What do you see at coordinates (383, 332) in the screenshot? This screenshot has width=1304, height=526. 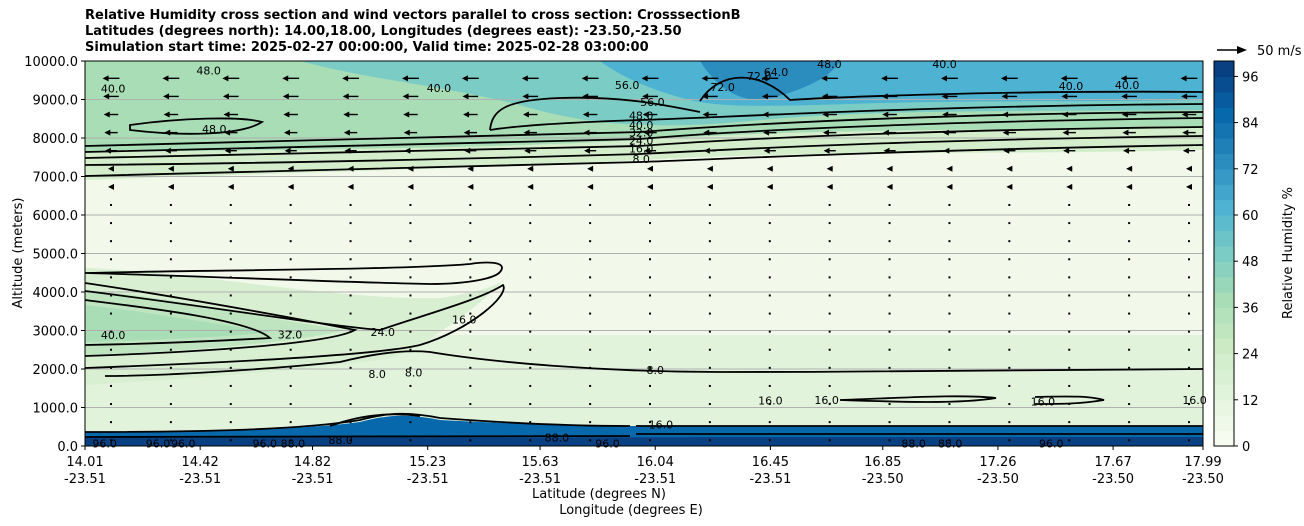 I see `contour-label: 24.0` at bounding box center [383, 332].